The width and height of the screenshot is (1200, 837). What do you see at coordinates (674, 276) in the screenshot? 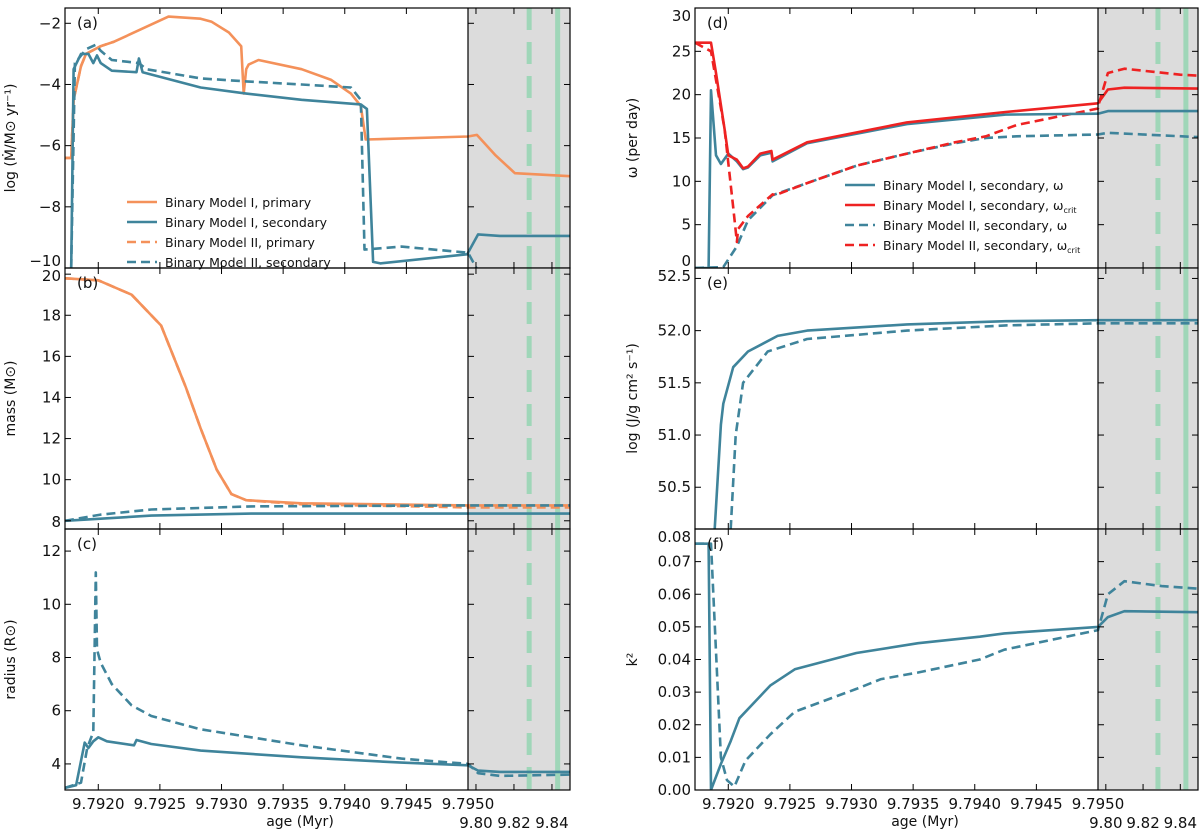
I see `y-tick-label: 52.5` at bounding box center [674, 276].